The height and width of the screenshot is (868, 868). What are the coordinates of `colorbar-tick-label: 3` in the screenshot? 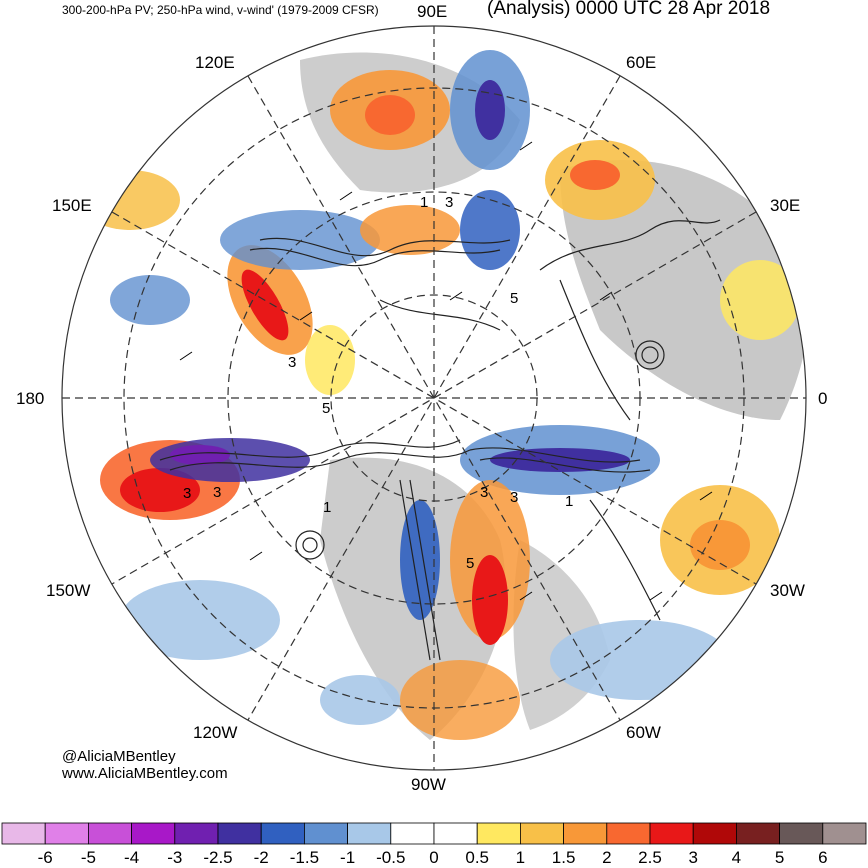 It's located at (693, 857).